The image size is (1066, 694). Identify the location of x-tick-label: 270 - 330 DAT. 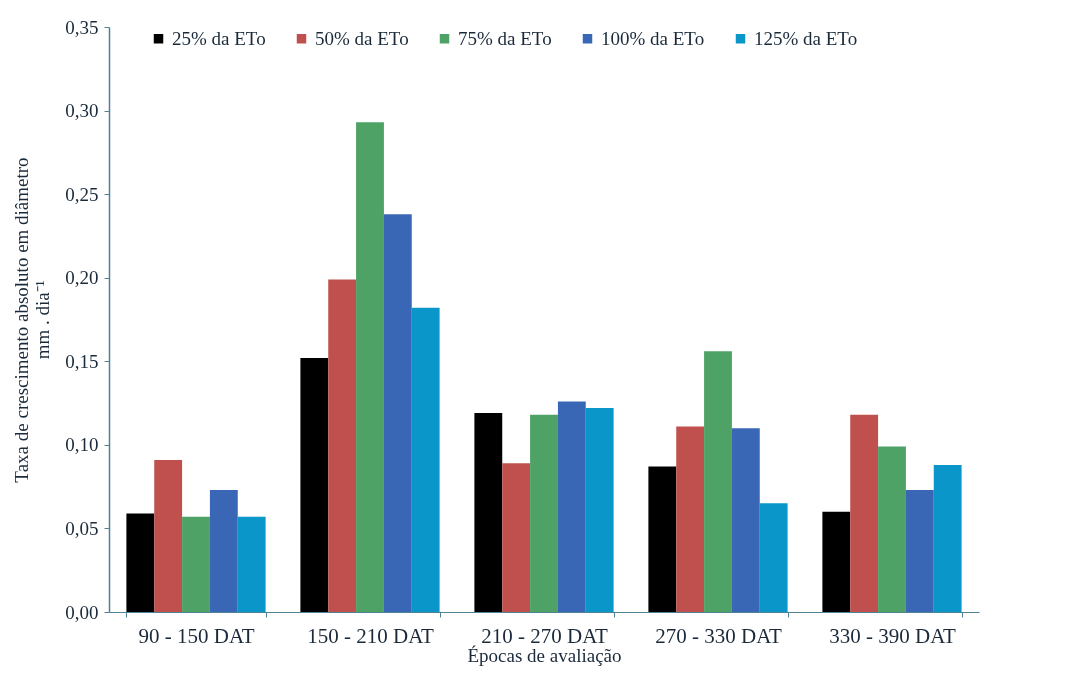
(718, 635).